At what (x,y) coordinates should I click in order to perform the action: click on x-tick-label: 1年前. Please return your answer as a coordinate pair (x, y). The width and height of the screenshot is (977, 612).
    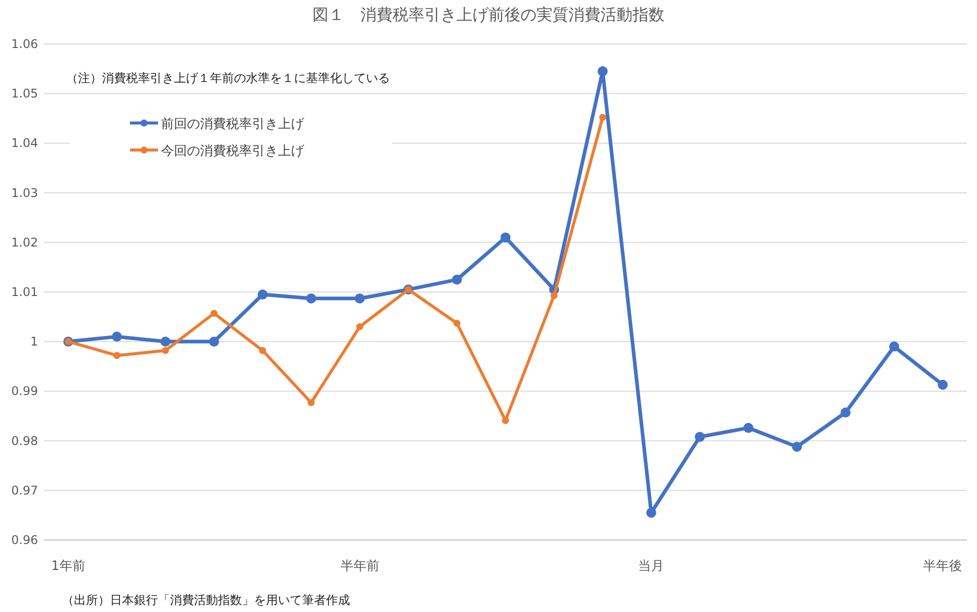
    Looking at the image, I should click on (68, 566).